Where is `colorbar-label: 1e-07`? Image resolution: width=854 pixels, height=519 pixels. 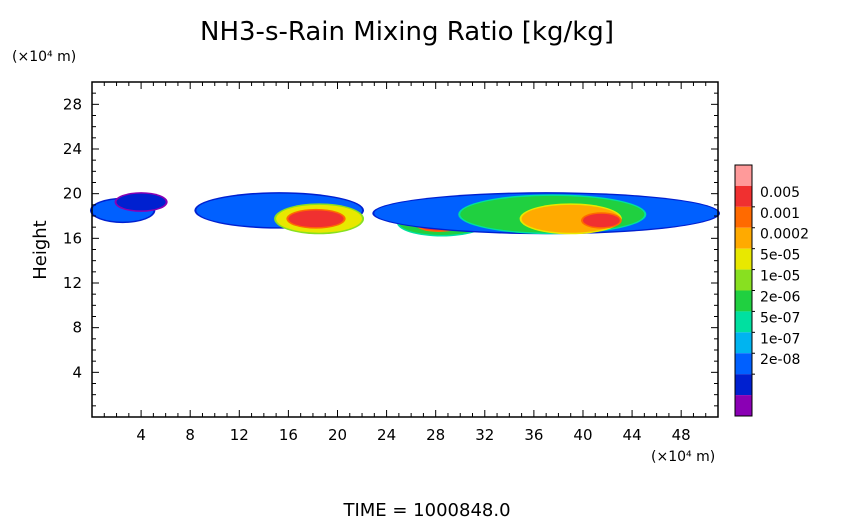 colorbar-label: 1e-07 is located at coordinates (780, 339).